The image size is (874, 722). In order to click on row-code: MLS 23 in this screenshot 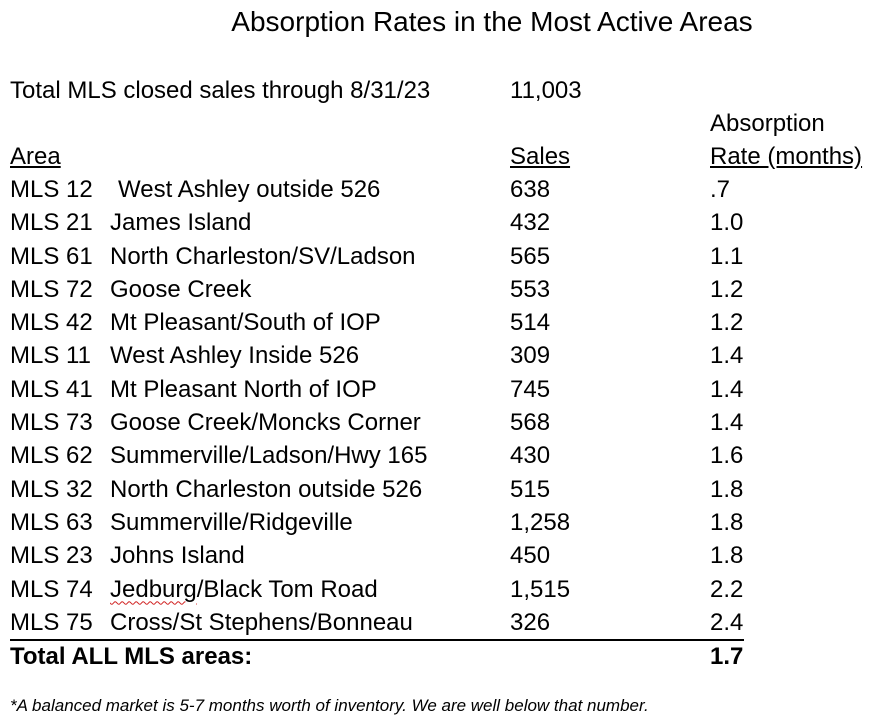, I will do `click(51, 556)`.